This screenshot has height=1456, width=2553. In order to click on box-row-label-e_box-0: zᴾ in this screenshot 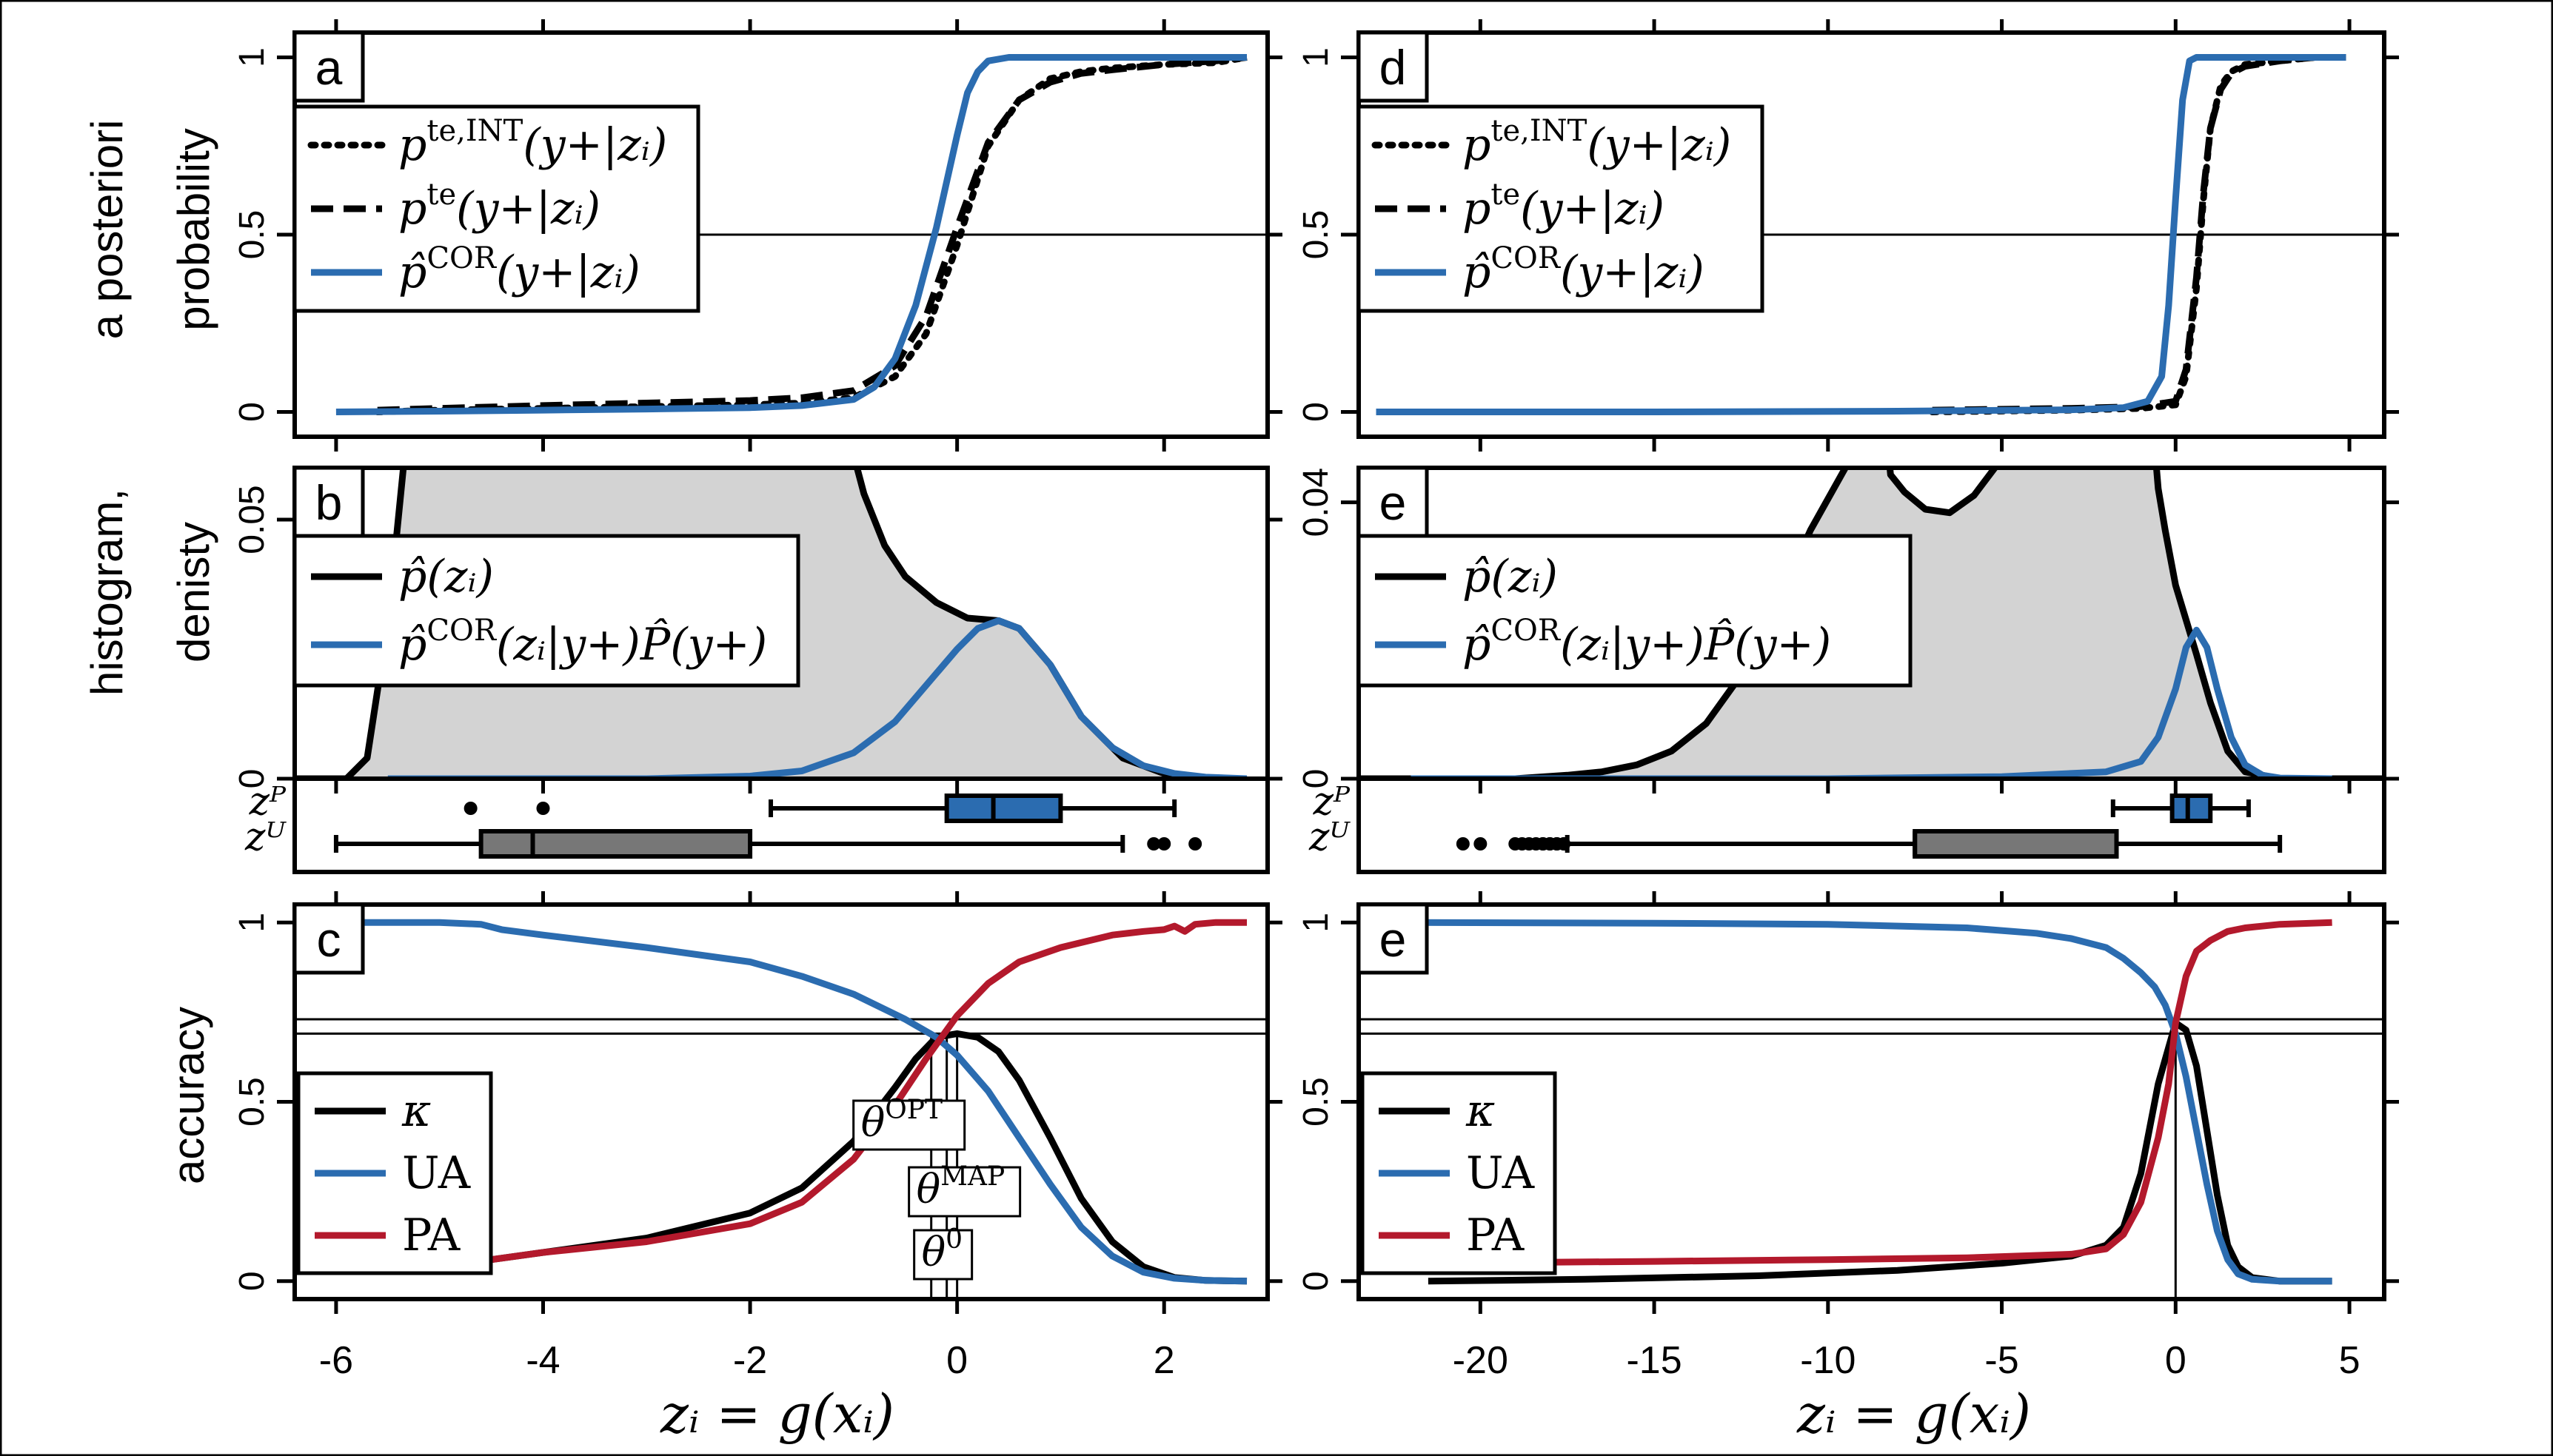, I will do `click(1332, 801)`.